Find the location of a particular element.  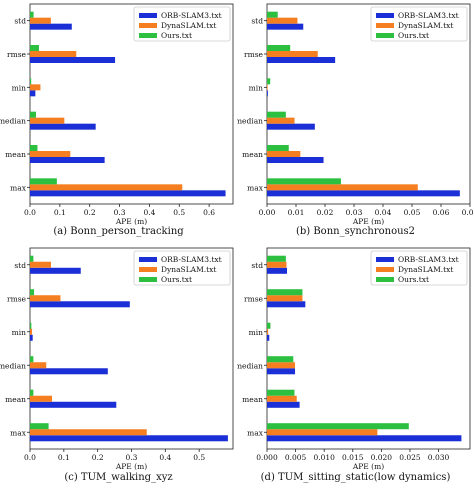

x-tick-label: 0.0 is located at coordinates (30, 212).